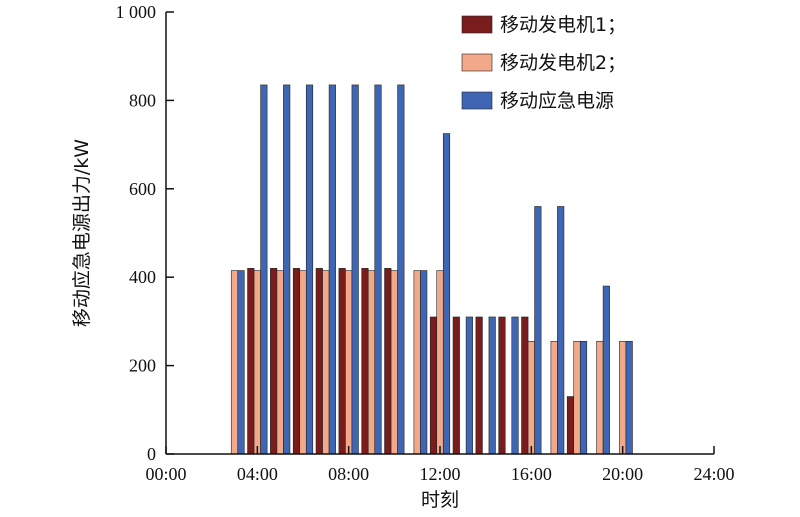 The height and width of the screenshot is (517, 800). What do you see at coordinates (563, 25) in the screenshot?
I see `legend-label: 移动发电机1；` at bounding box center [563, 25].